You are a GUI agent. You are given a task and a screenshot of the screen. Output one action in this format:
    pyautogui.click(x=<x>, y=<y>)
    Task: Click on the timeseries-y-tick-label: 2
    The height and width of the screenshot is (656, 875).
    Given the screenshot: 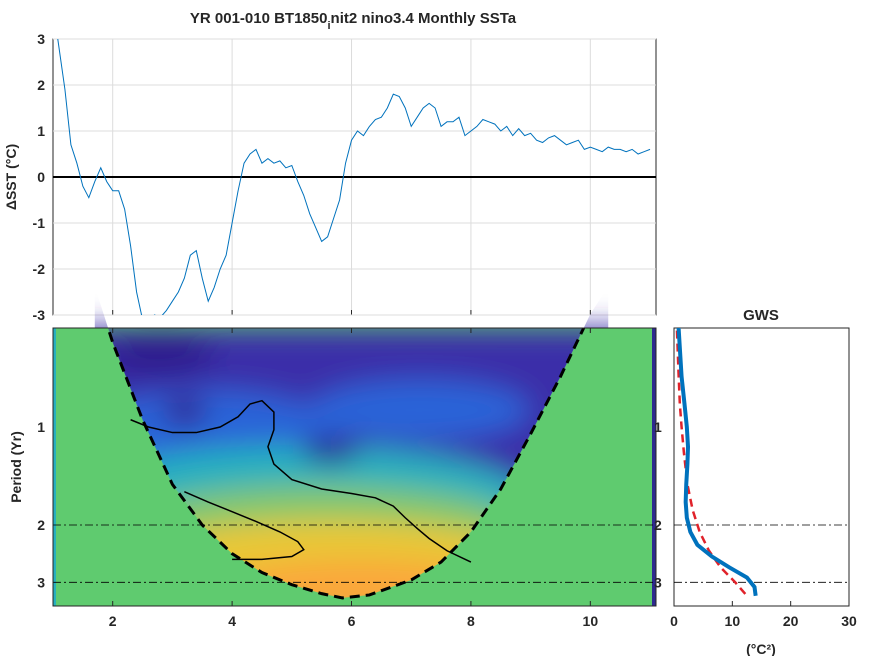 What is the action you would take?
    pyautogui.click(x=41, y=85)
    